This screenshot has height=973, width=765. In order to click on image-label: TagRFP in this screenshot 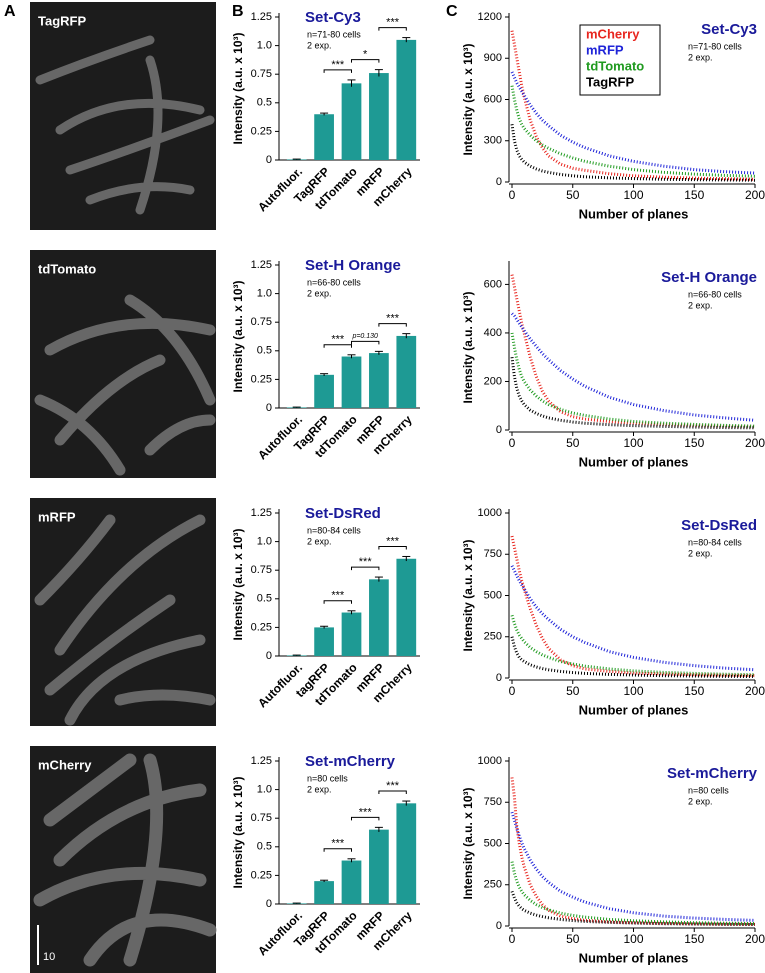, I will do `click(62, 20)`.